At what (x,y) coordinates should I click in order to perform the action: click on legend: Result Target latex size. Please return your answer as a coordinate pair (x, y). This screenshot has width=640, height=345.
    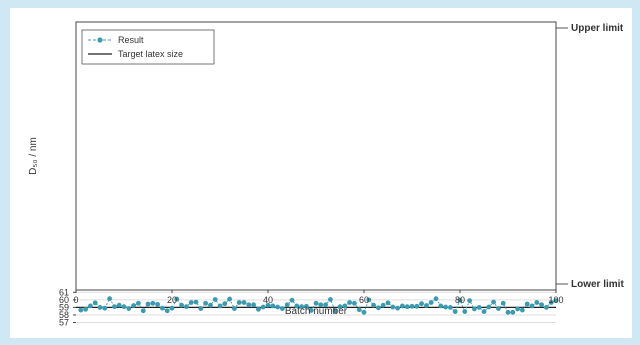
    Looking at the image, I should click on (148, 47).